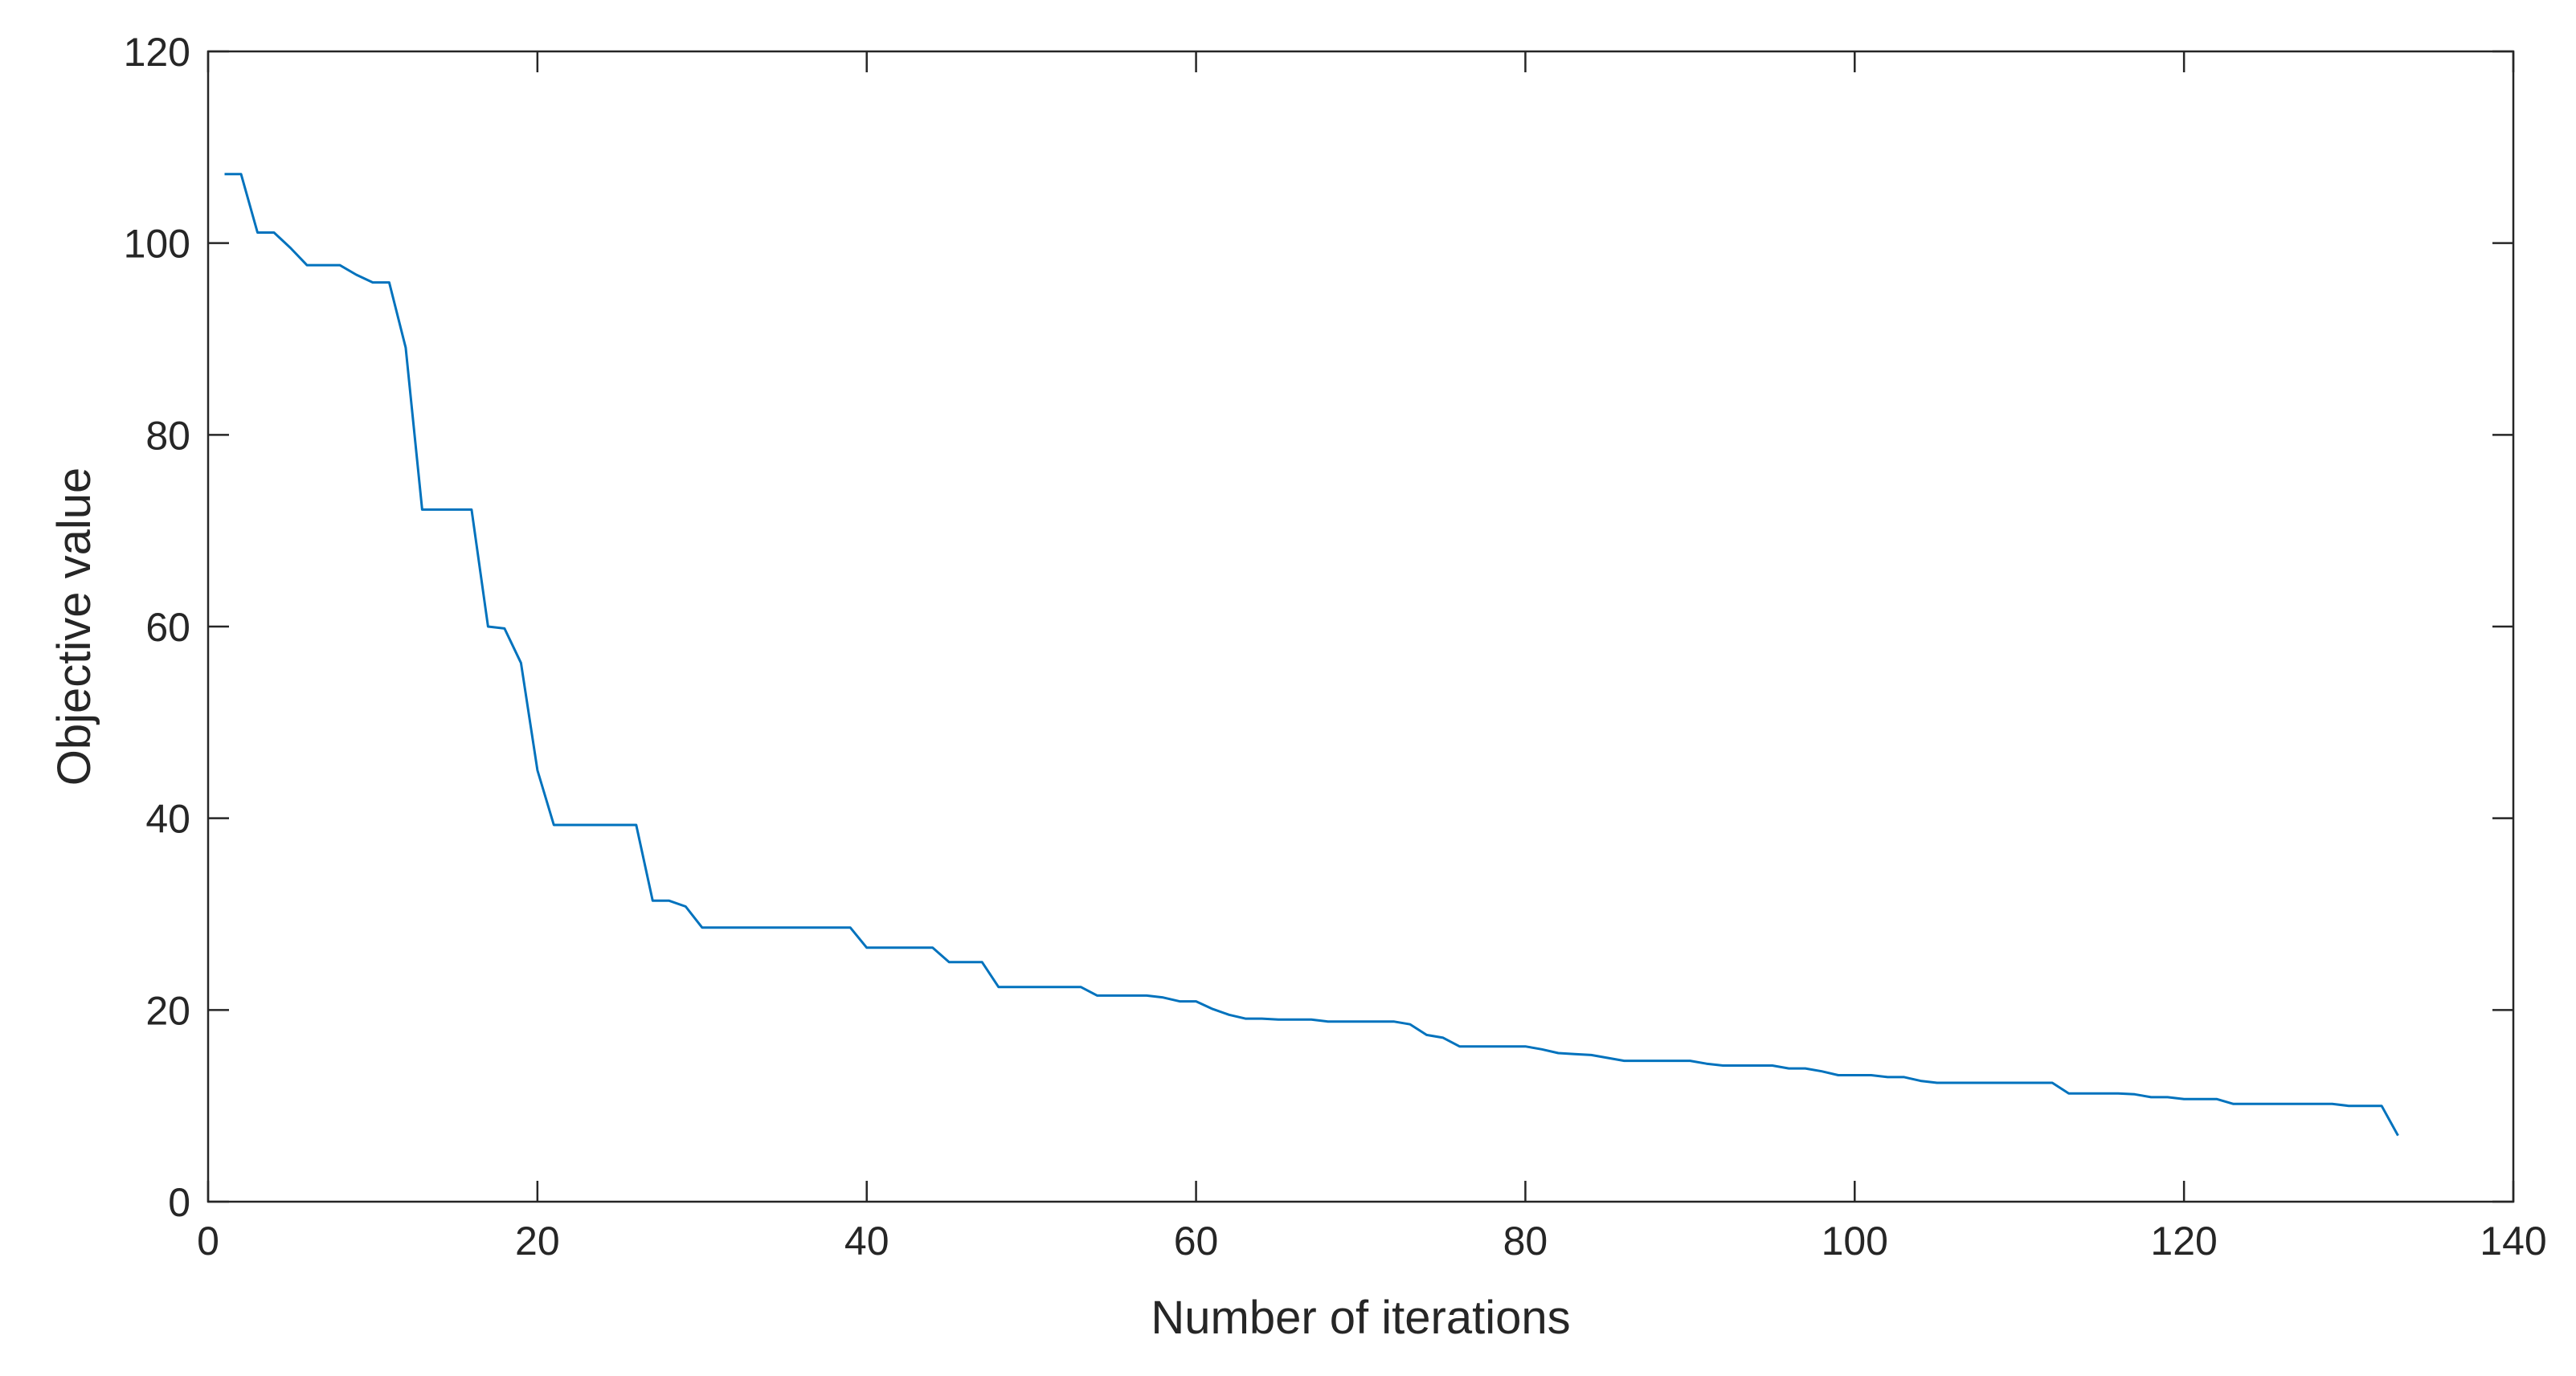 This screenshot has height=1376, width=2576. What do you see at coordinates (167, 435) in the screenshot?
I see `y-tick-label: 80` at bounding box center [167, 435].